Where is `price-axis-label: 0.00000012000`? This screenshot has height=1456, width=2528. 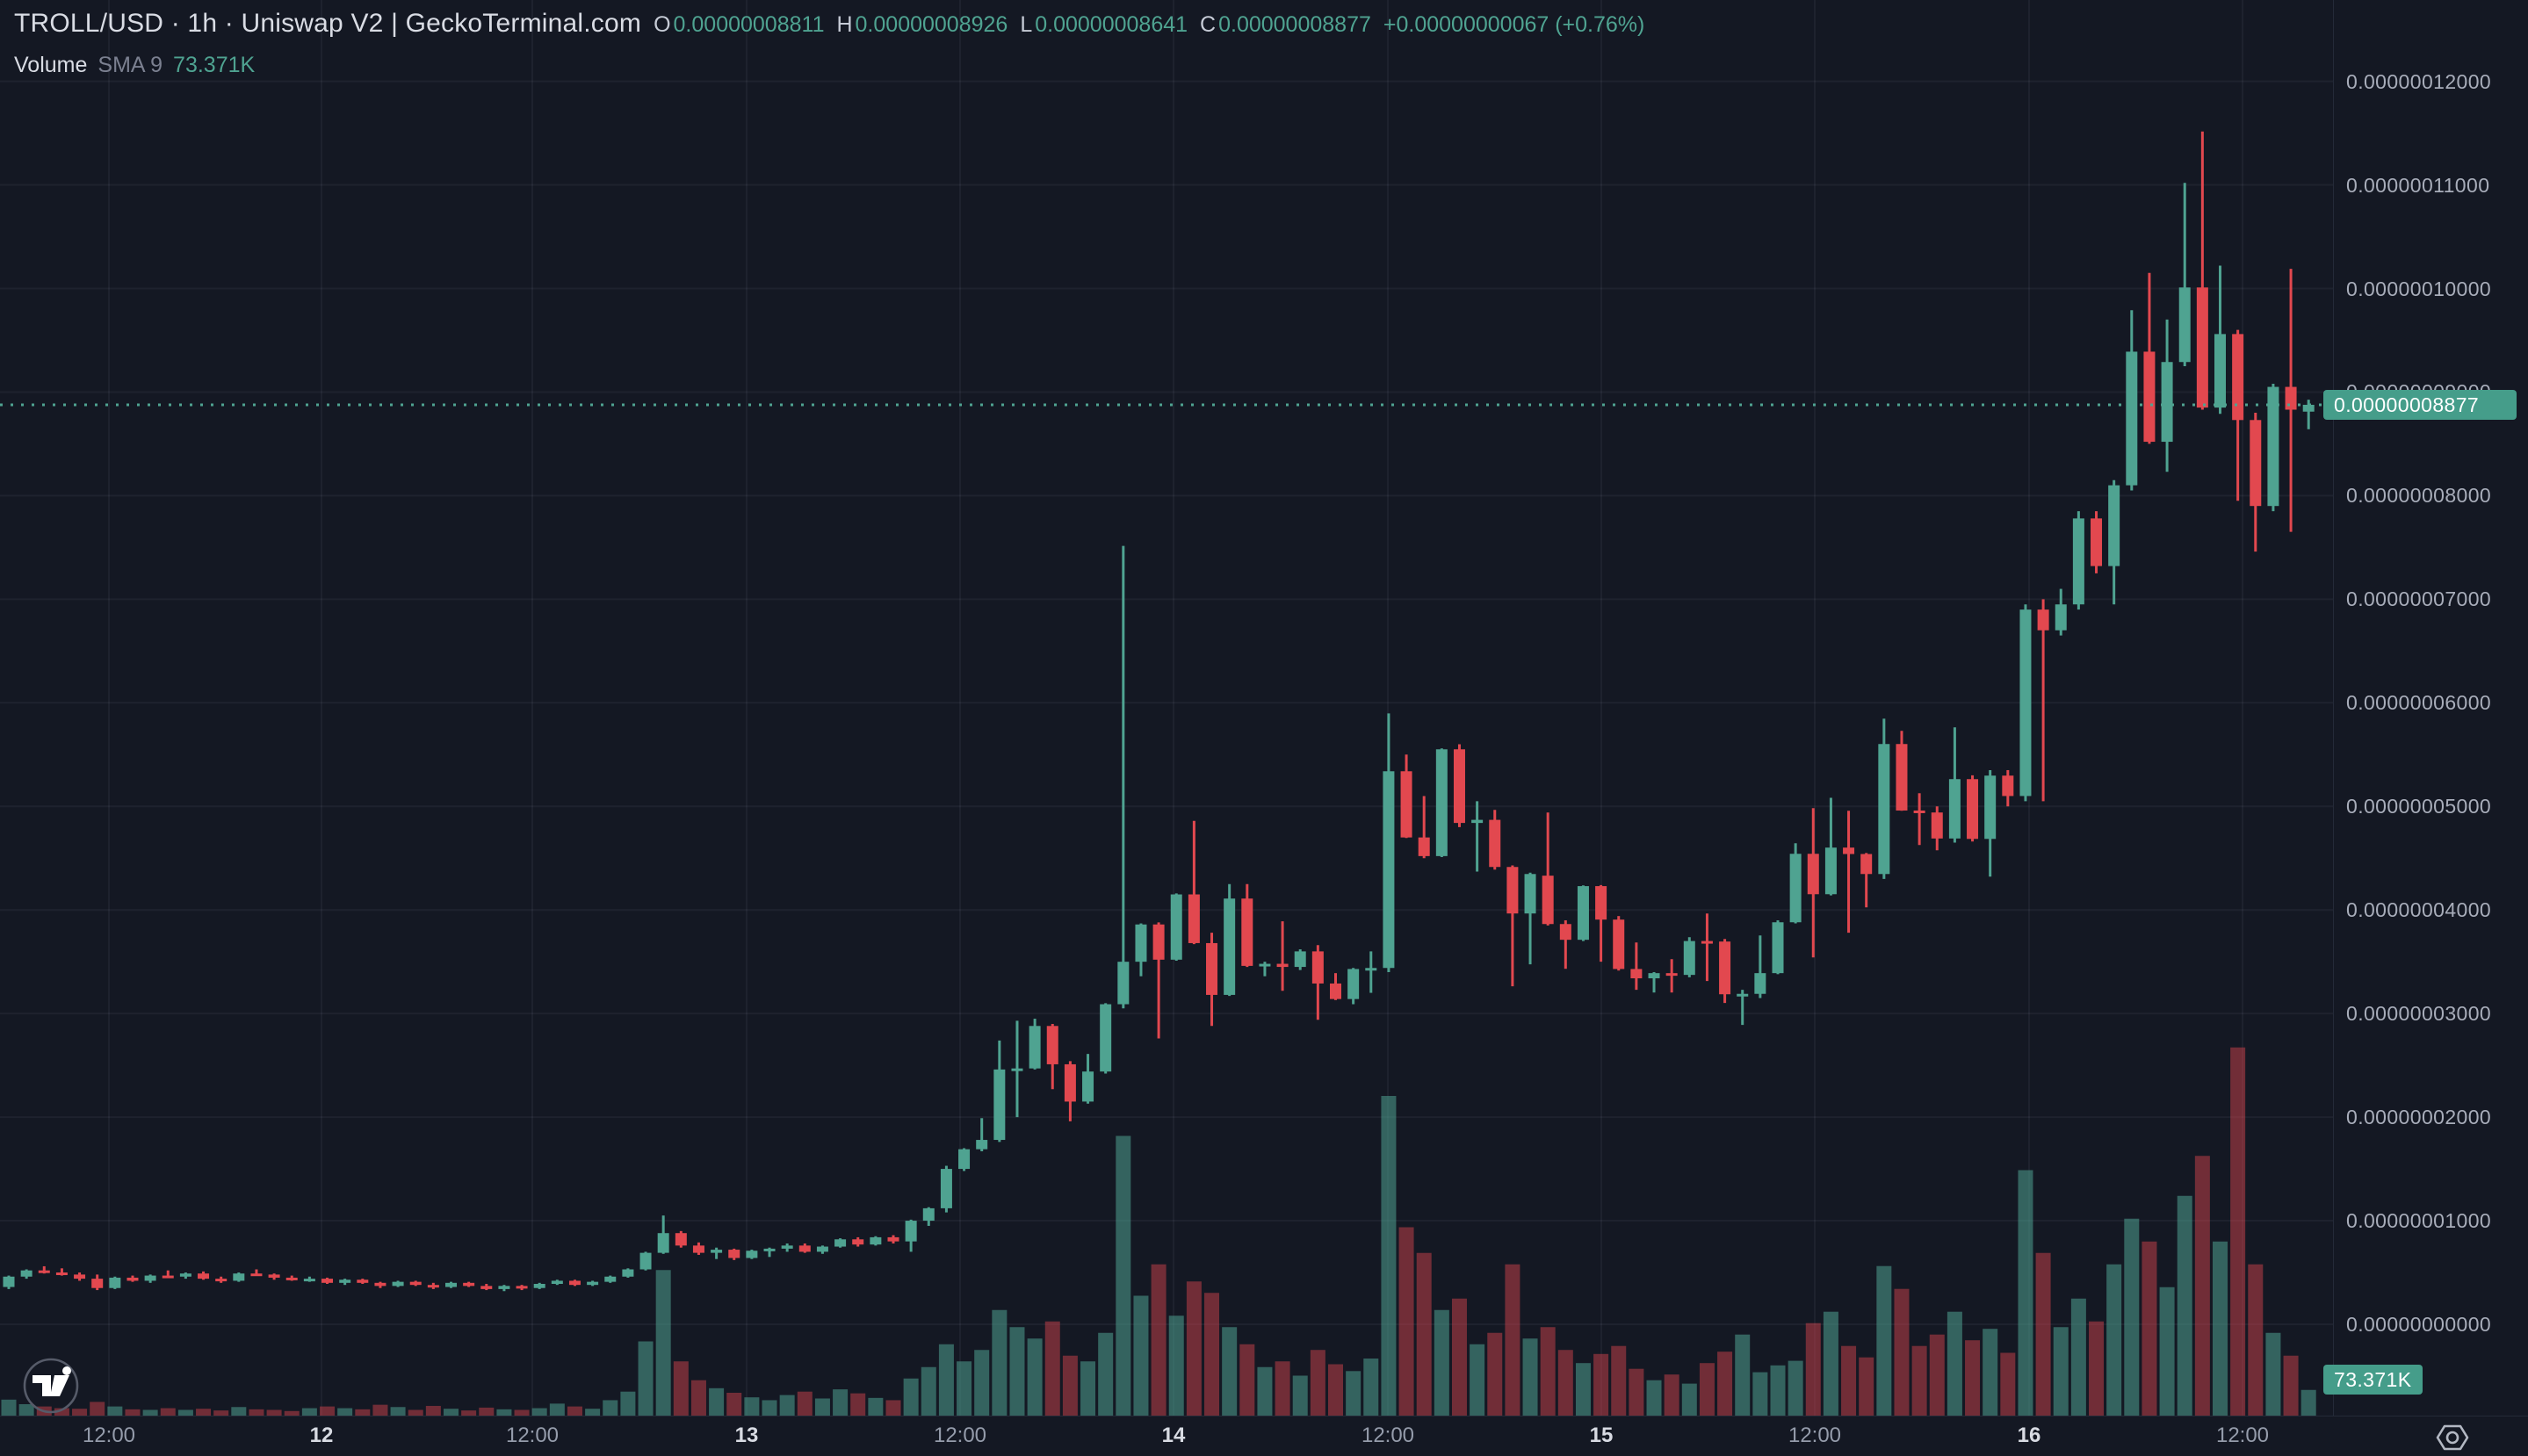
price-axis-label: 0.00000012000 is located at coordinates (2419, 81).